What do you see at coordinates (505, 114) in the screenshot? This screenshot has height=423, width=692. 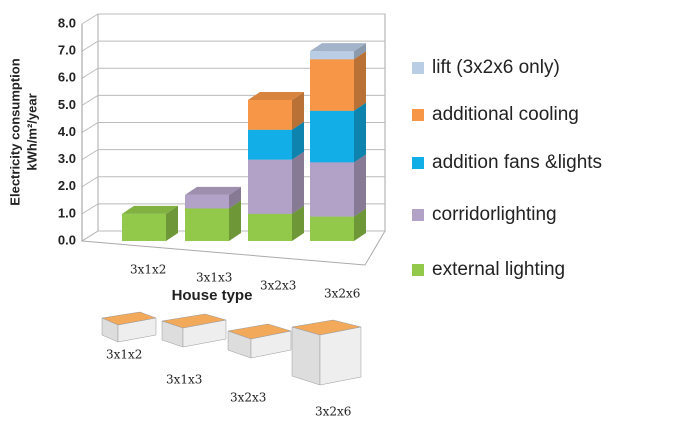 I see `legend-label: additional cooling` at bounding box center [505, 114].